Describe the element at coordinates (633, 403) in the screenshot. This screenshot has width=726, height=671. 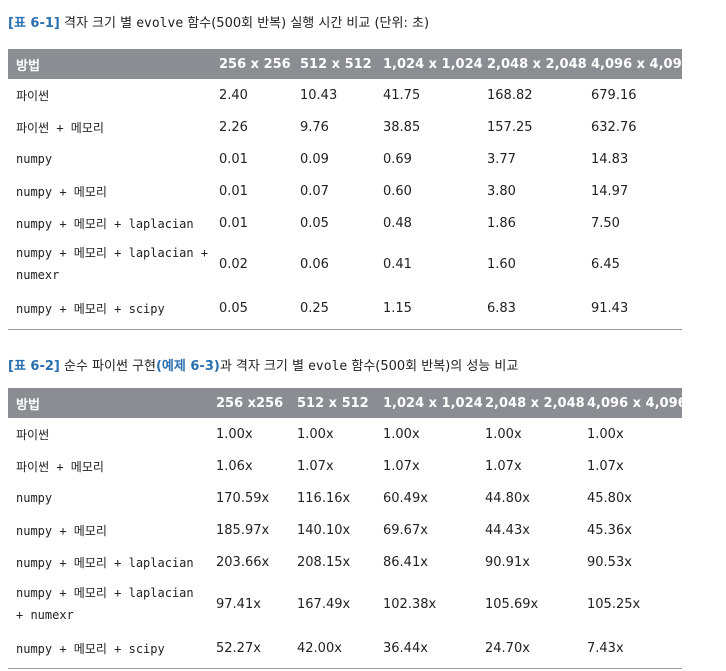
I see `table2-header-5: 4,096 x 4,096` at that location.